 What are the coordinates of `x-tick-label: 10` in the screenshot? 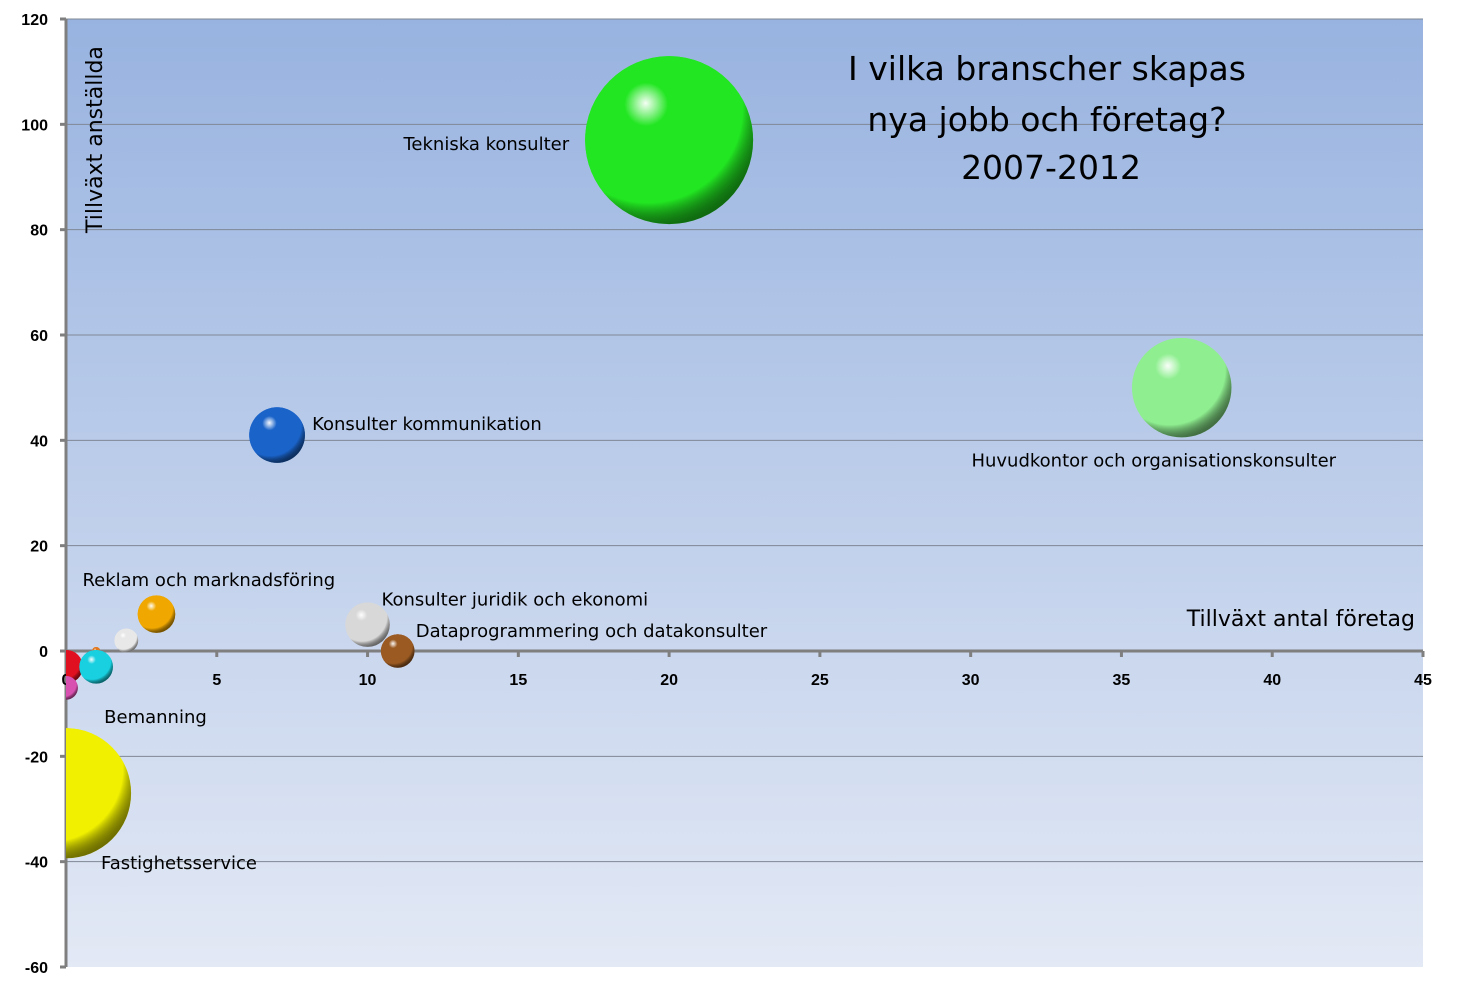 It's located at (368, 680).